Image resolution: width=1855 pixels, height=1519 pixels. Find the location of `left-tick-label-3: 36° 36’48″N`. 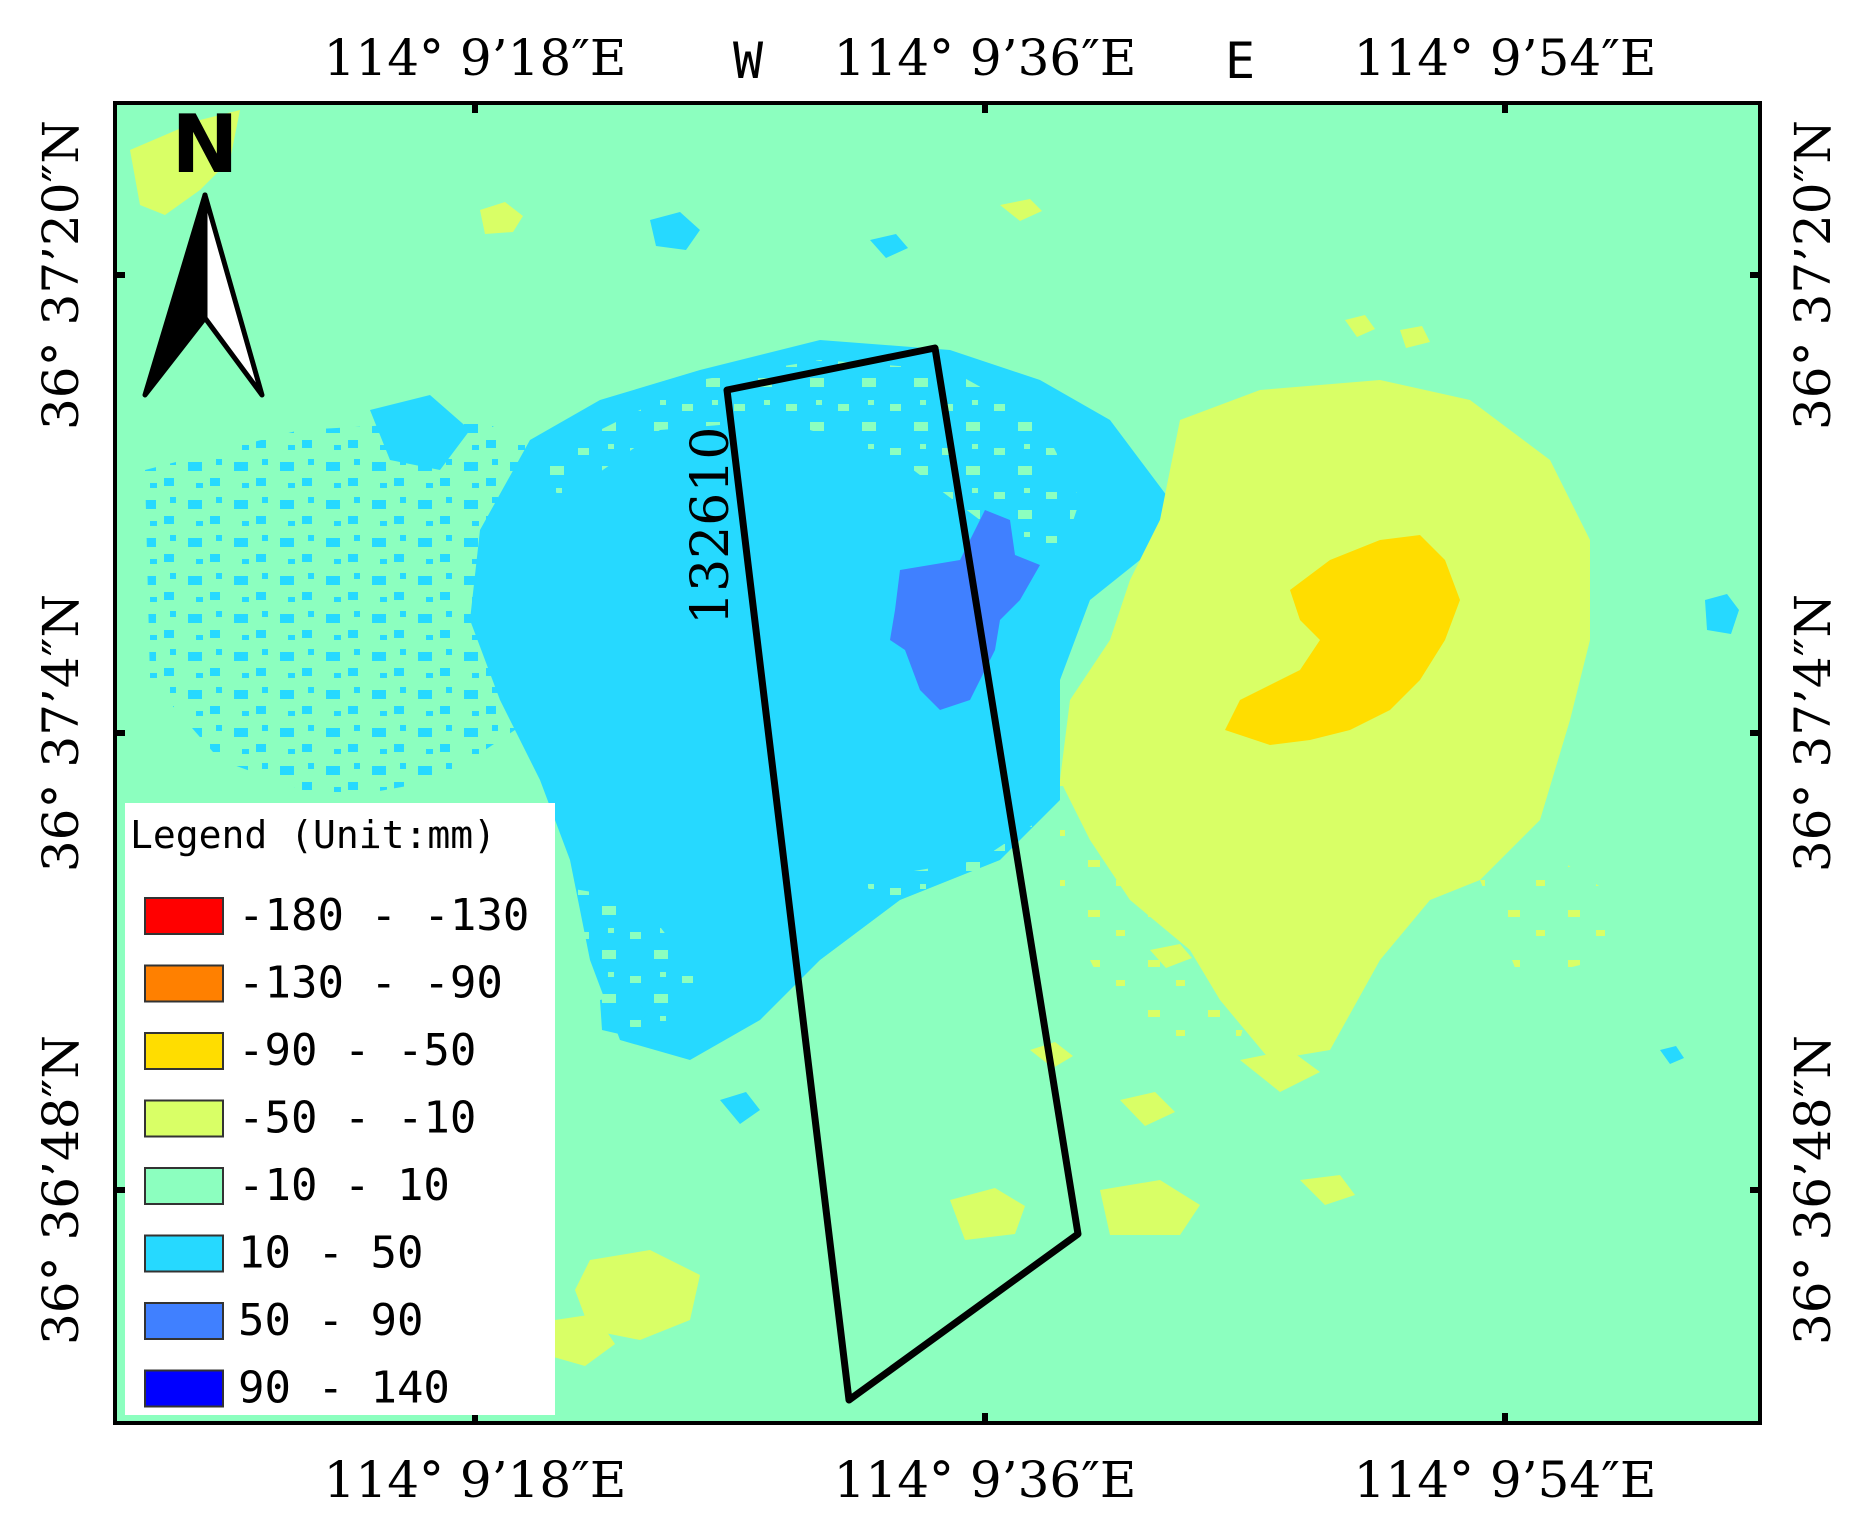

left-tick-label-3: 36° 36’48″N is located at coordinates (61, 1190).